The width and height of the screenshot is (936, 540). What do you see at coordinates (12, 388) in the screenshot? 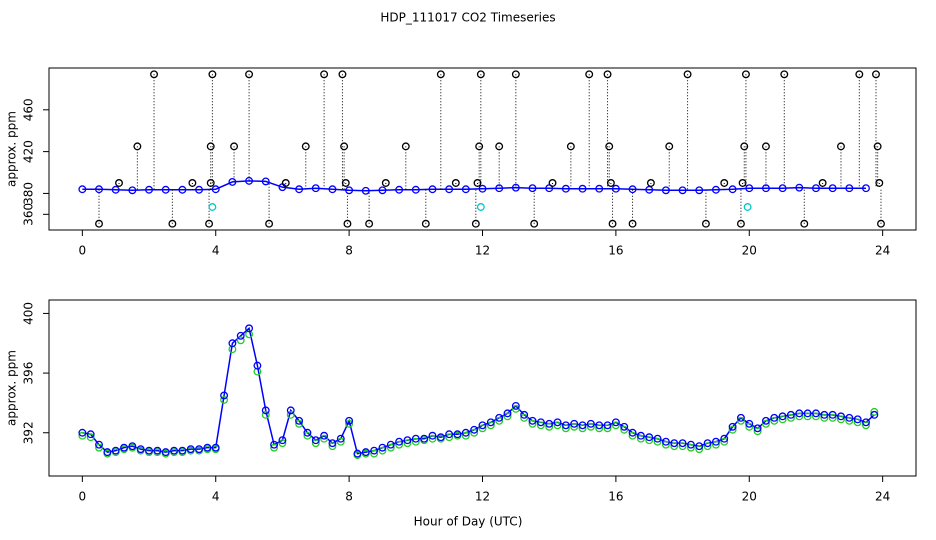
I see `y-axis-label: approx. ppm` at bounding box center [12, 388].